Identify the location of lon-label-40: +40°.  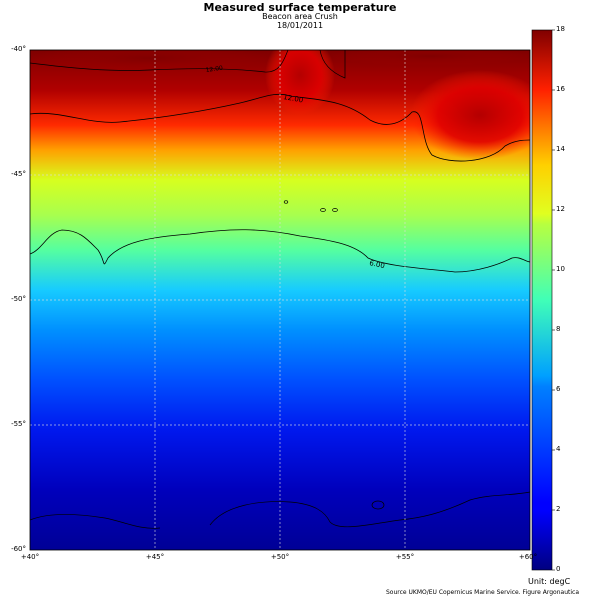
(30, 557).